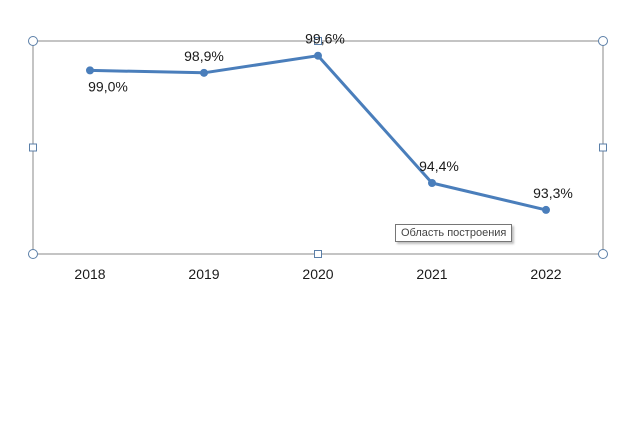  What do you see at coordinates (108, 86) in the screenshot?
I see `data-label-2018: 99,0%` at bounding box center [108, 86].